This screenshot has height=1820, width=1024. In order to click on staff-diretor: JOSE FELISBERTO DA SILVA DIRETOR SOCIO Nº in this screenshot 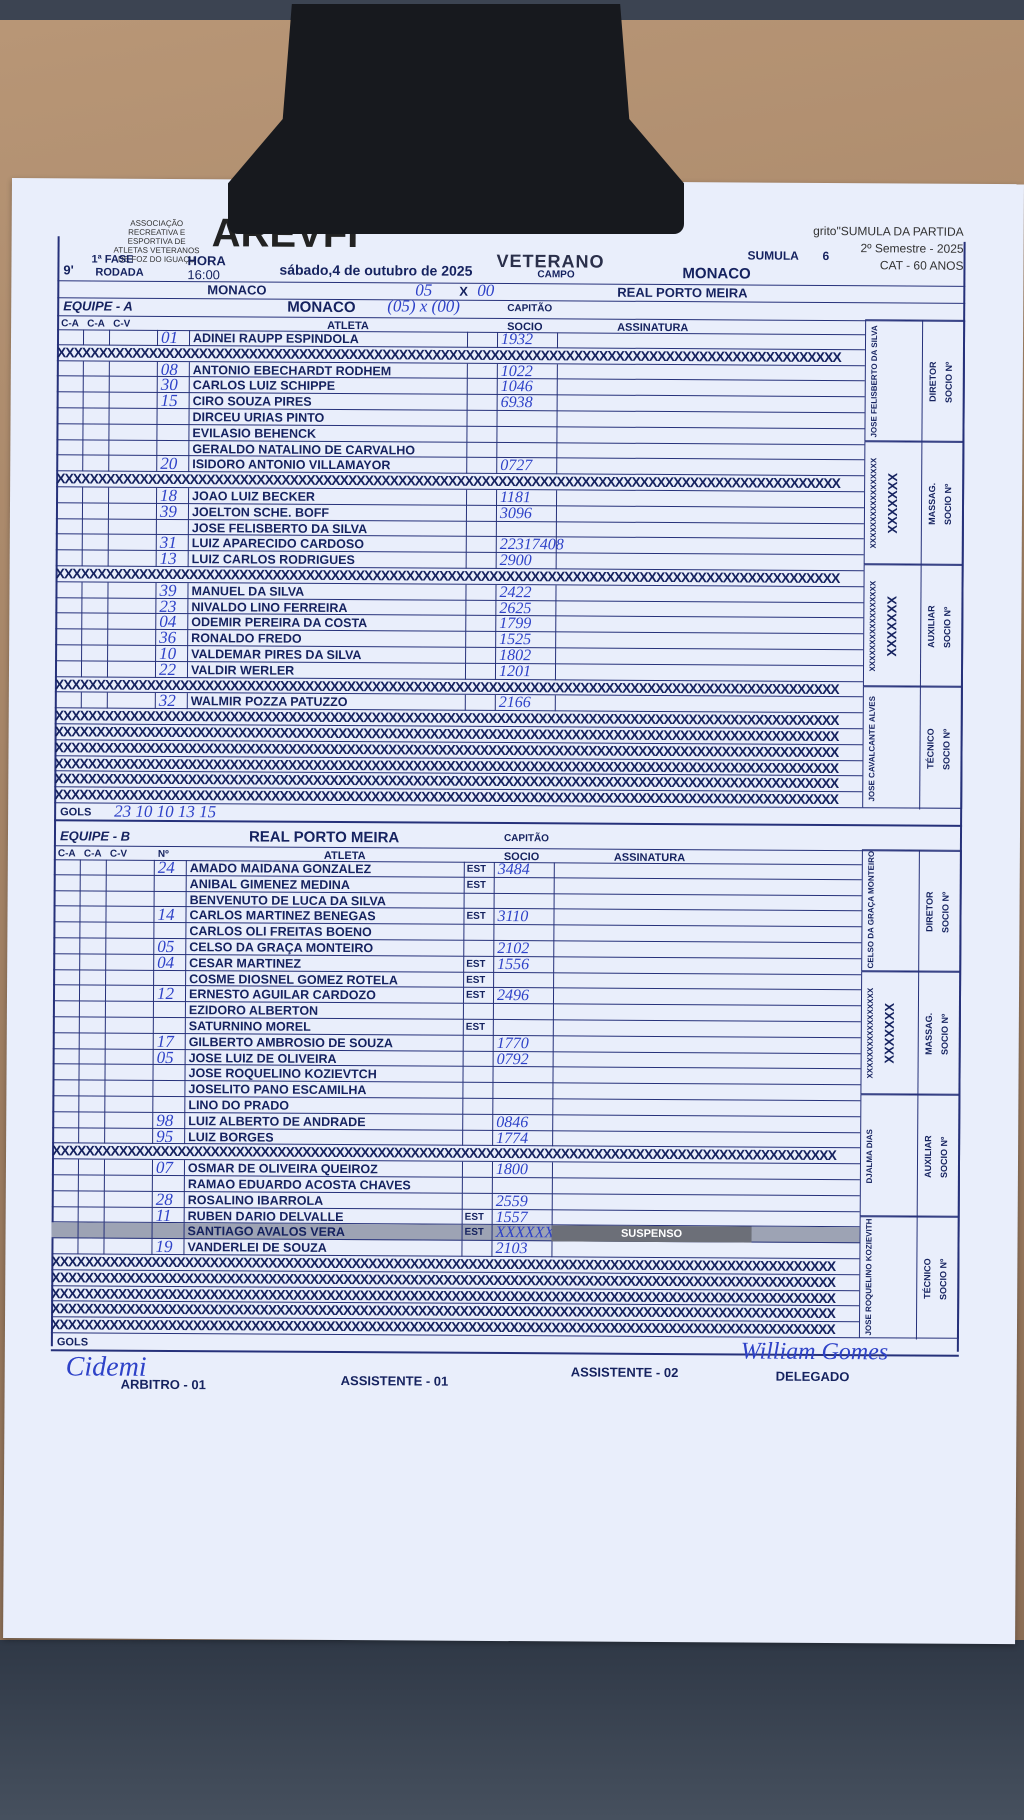, I will do `click(915, 381)`.